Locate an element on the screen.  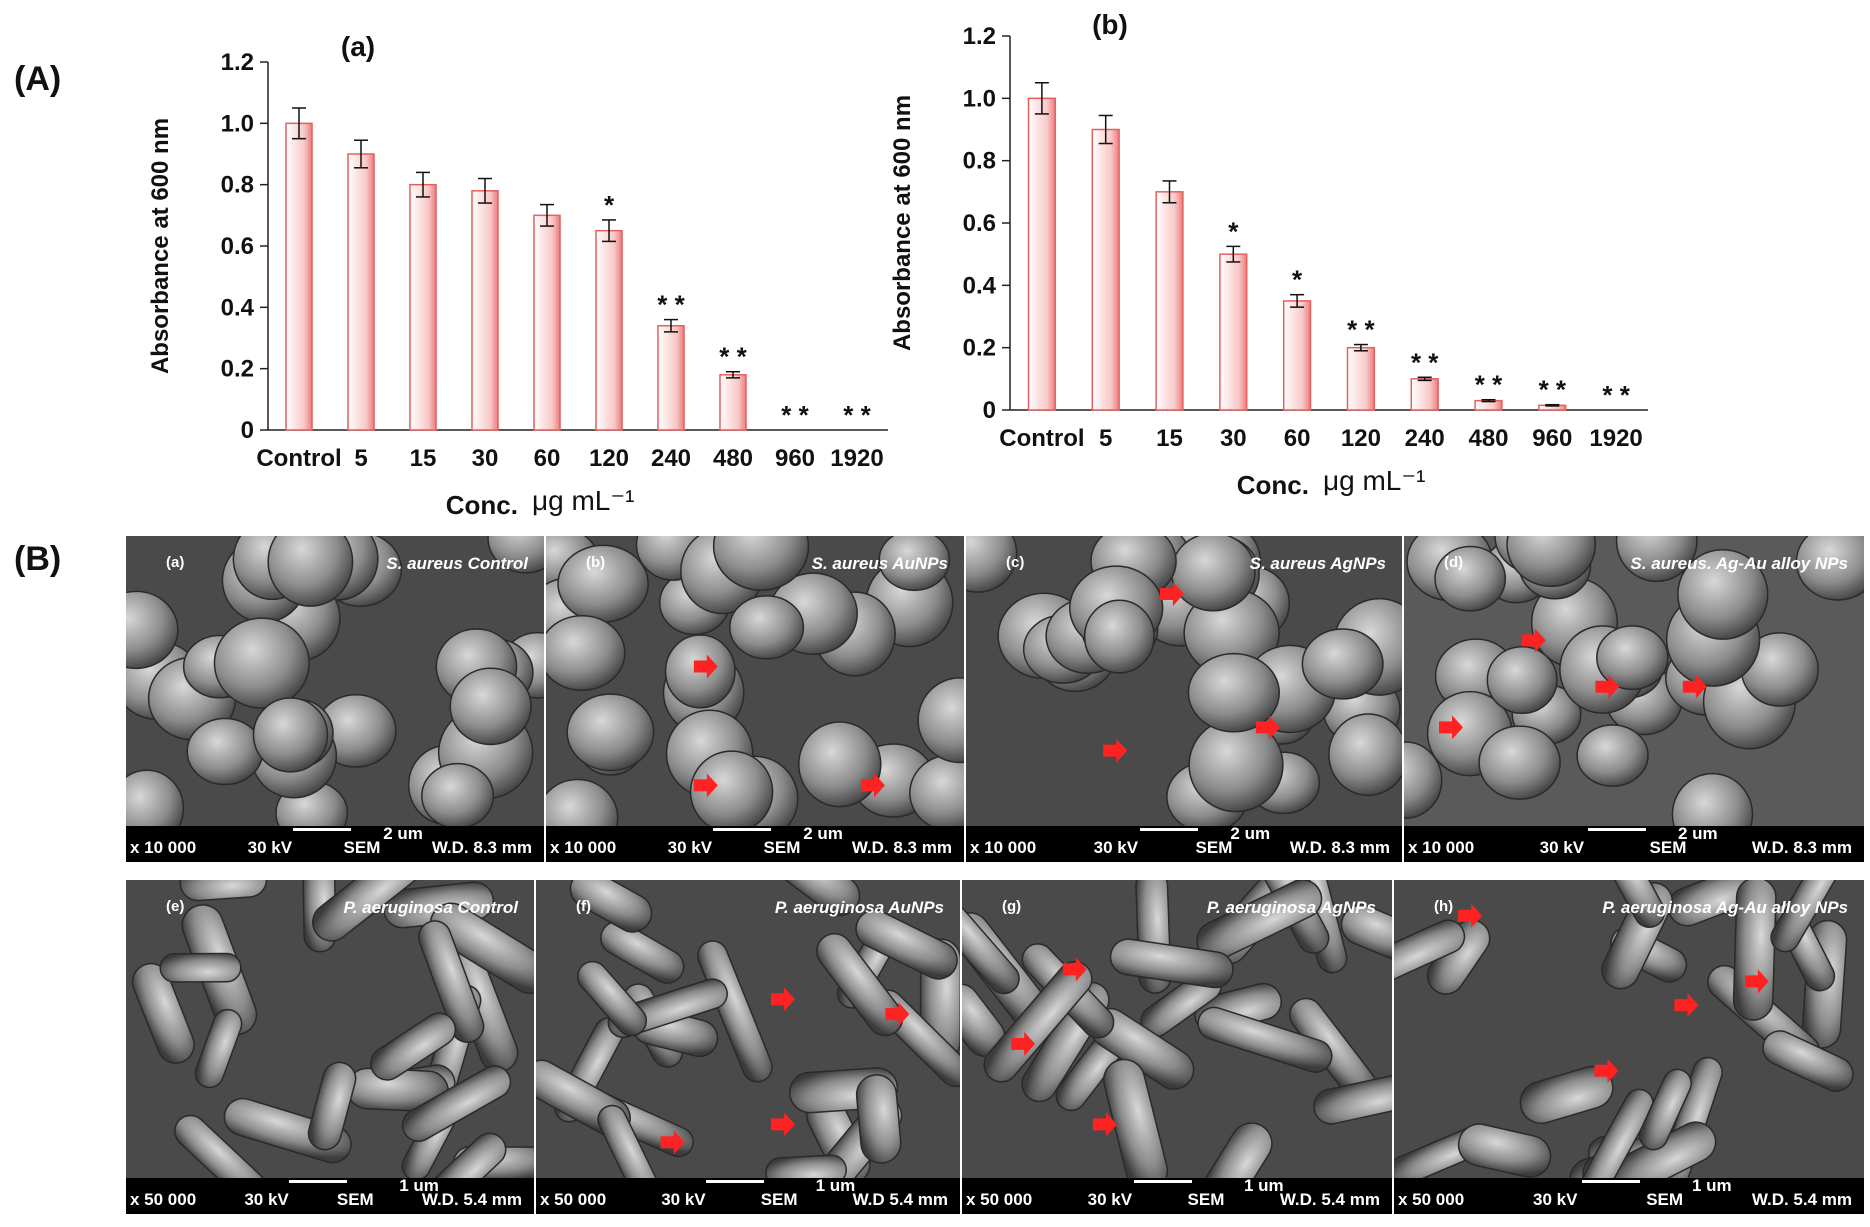
sem-panel-title: P. aeruginosa Control is located at coordinates (430, 907).